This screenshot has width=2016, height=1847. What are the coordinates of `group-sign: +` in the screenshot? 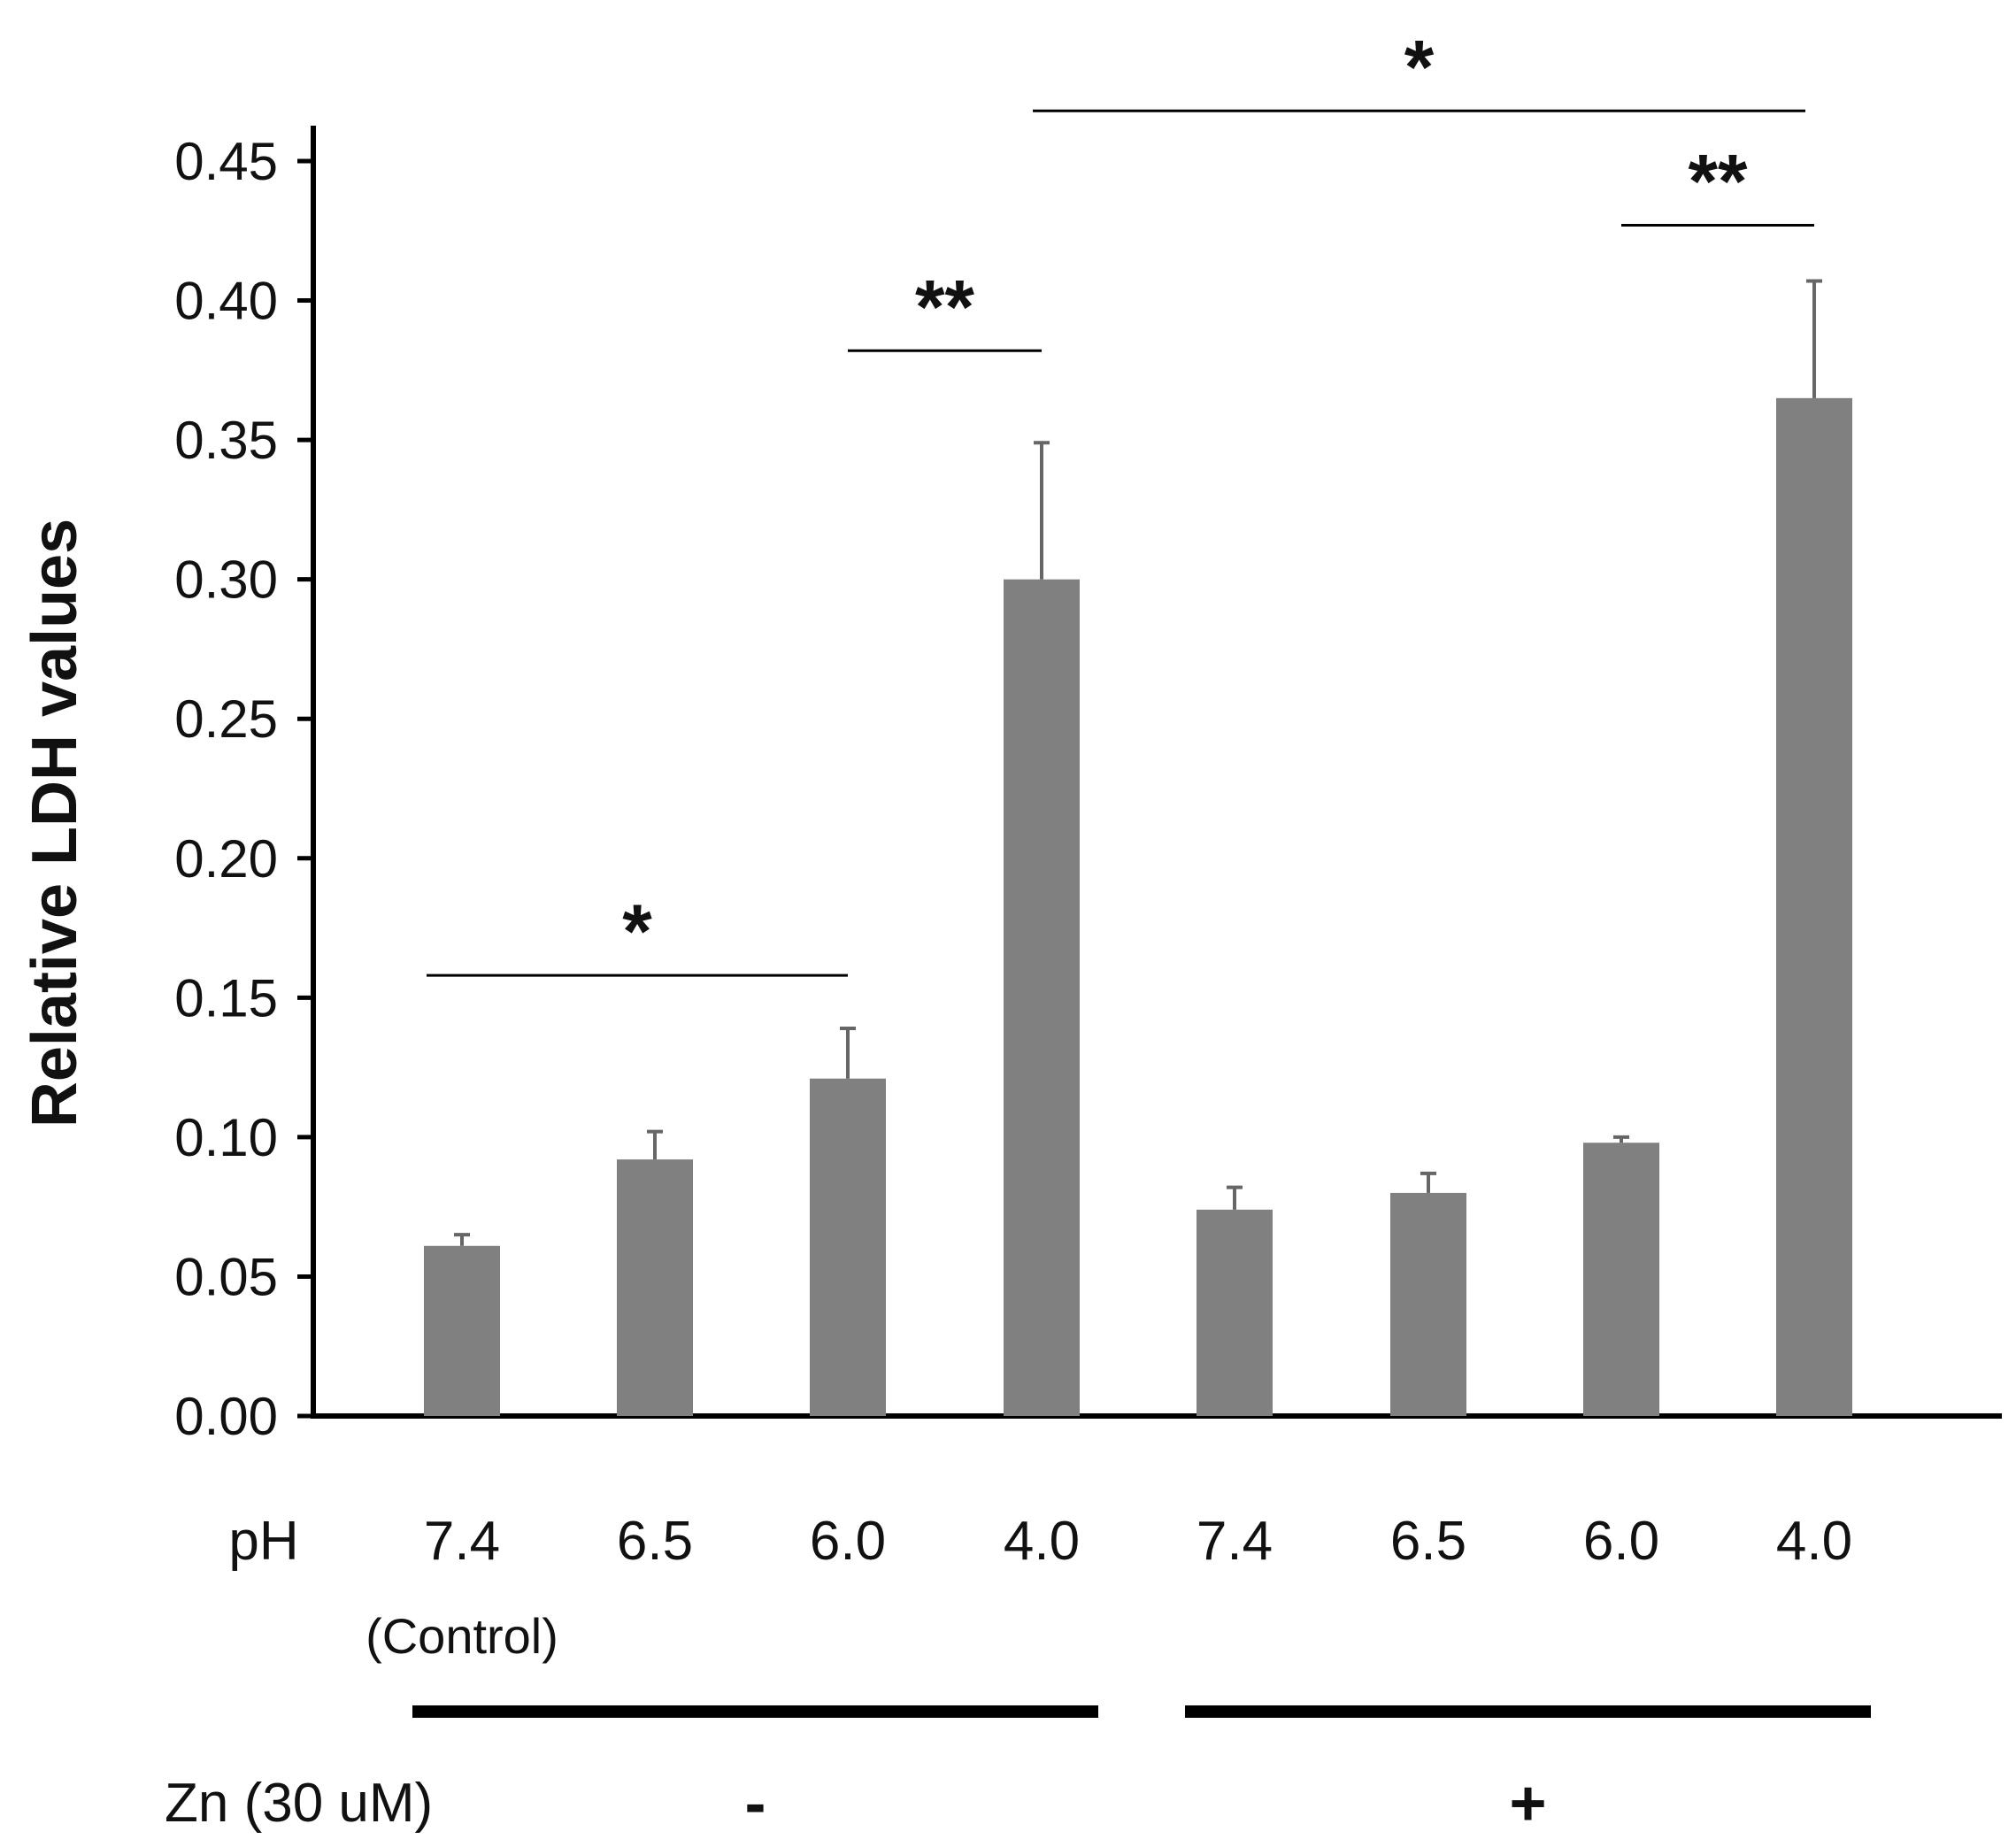 It's located at (1527, 1803).